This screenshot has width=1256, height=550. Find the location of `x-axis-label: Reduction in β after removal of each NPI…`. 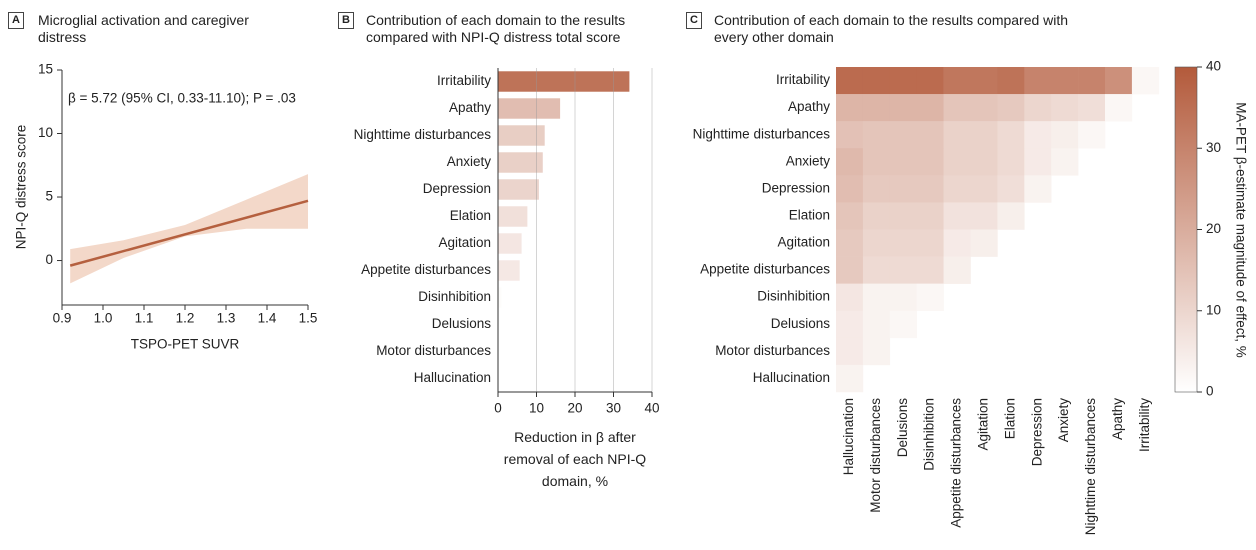

x-axis-label: Reduction in β after removal of each NPI… is located at coordinates (575, 459).